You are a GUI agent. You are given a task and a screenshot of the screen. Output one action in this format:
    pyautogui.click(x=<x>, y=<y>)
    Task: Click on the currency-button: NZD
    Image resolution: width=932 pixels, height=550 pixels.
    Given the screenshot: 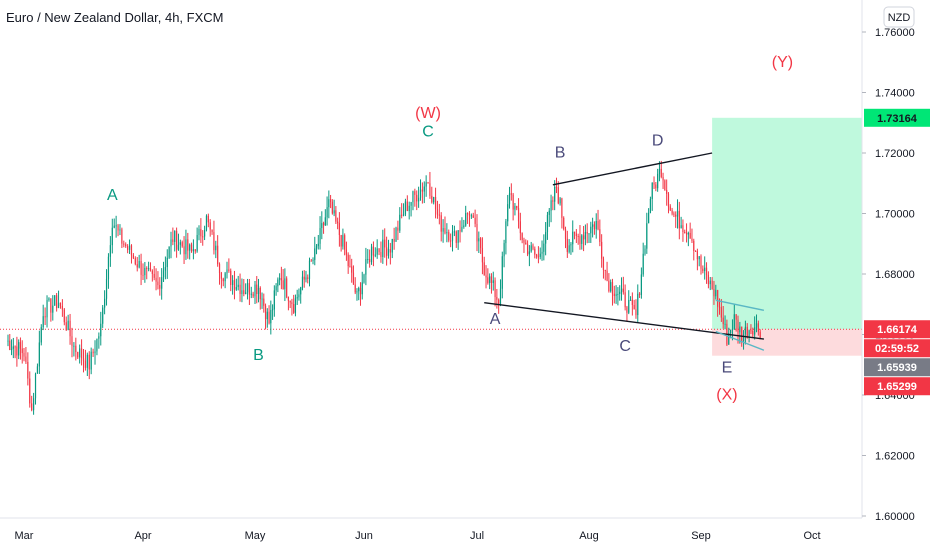 What is the action you would take?
    pyautogui.click(x=899, y=17)
    